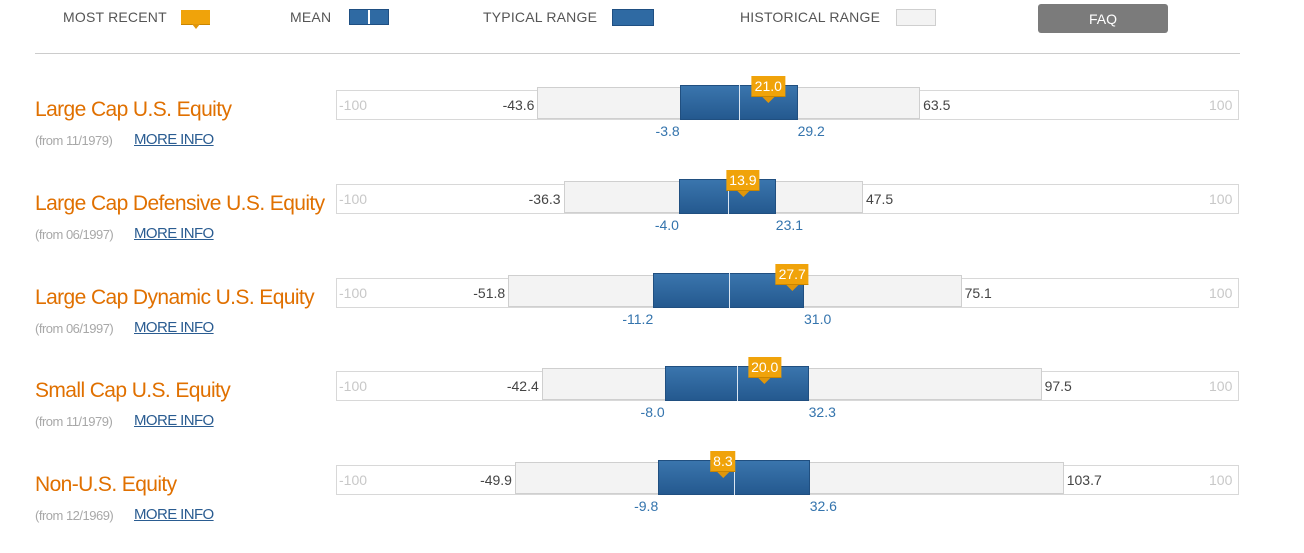  What do you see at coordinates (540, 17) in the screenshot?
I see `legend-typical-range-label: TYPICAL RANGE` at bounding box center [540, 17].